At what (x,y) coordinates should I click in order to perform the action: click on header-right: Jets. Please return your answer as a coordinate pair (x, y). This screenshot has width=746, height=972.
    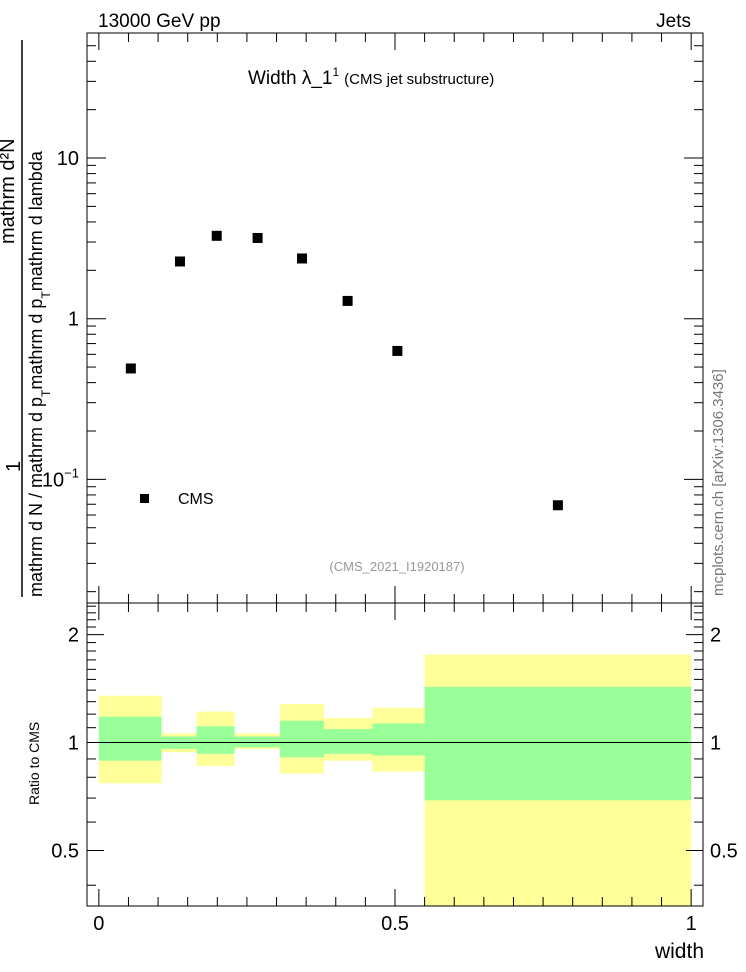
    Looking at the image, I should click on (673, 21).